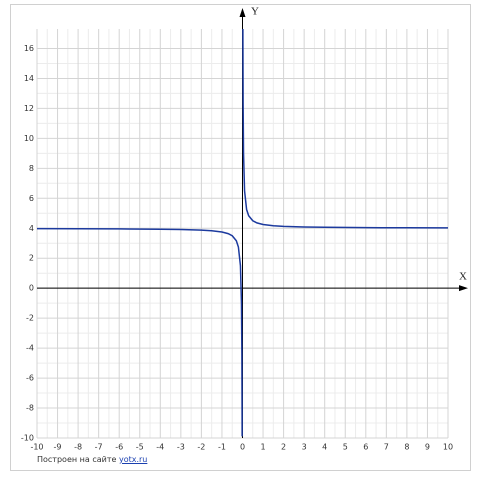  Describe the element at coordinates (31, 228) in the screenshot. I see `y-tick-label: 4` at that location.